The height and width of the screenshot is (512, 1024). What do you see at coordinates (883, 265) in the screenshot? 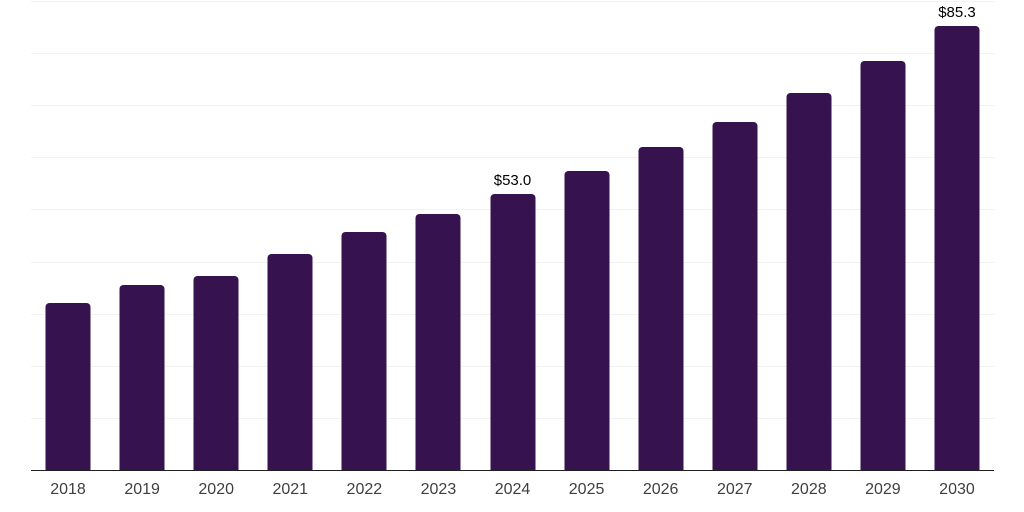
I see `bar-2029` at bounding box center [883, 265].